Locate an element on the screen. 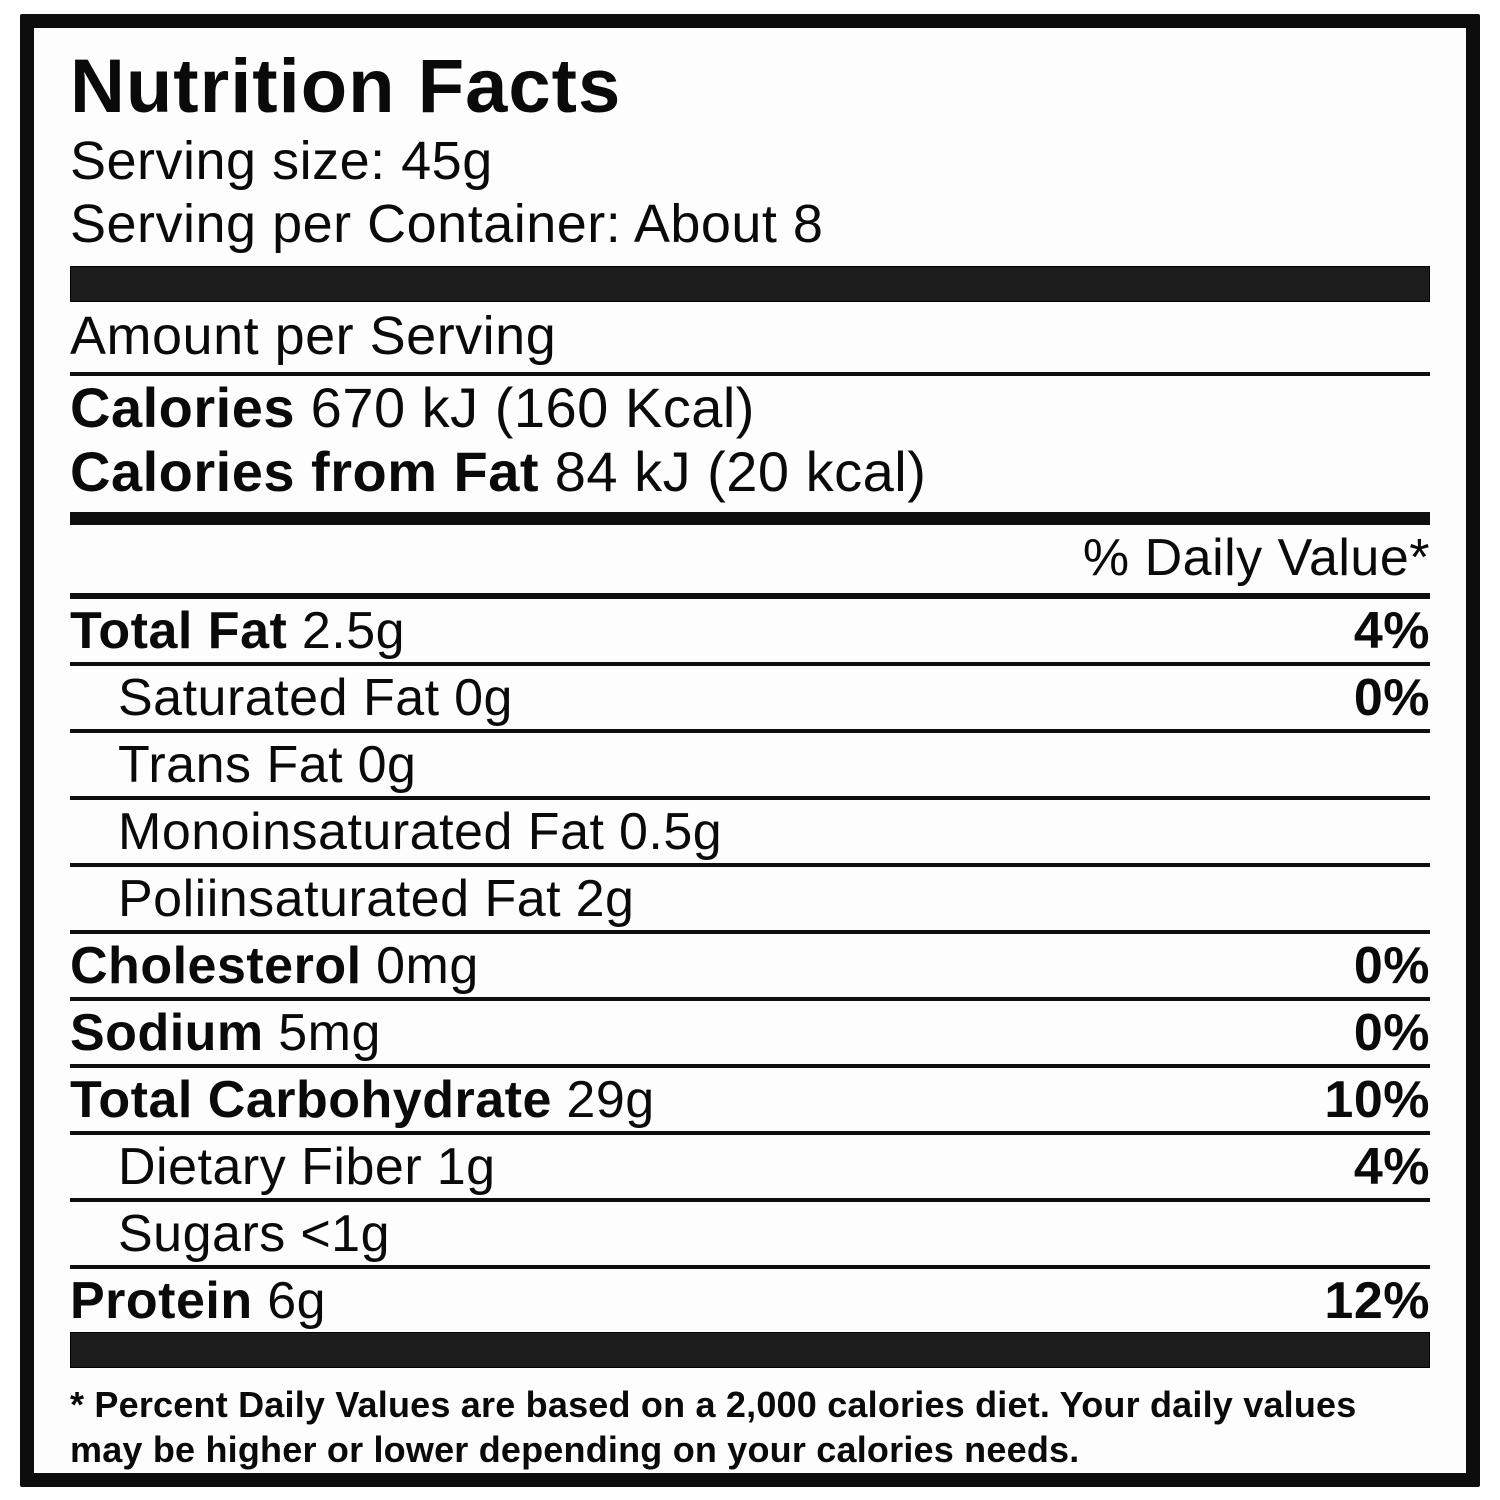 Image resolution: width=1500 pixels, height=1500 pixels. nutrient-row-cholesterol: Cholesterol 0mg 0% is located at coordinates (750, 963).